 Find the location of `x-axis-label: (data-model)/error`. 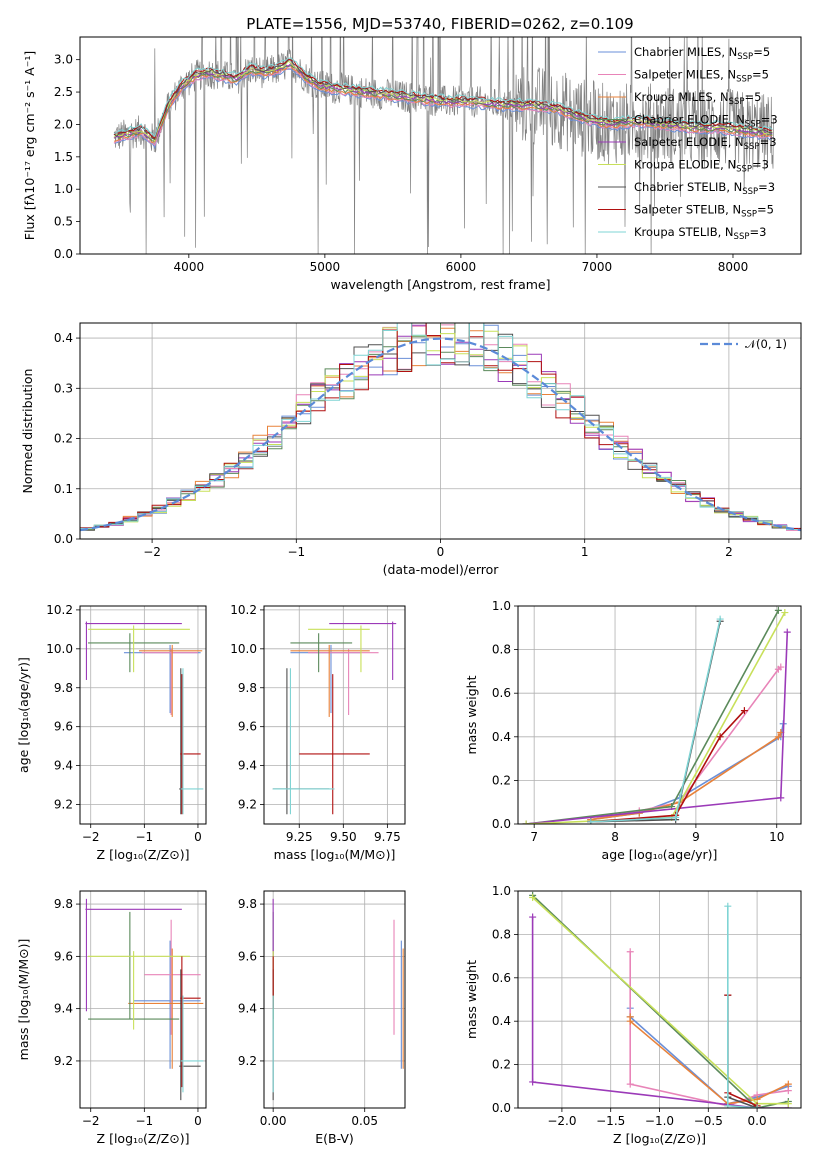

x-axis-label: (data-model)/error is located at coordinates (441, 569).